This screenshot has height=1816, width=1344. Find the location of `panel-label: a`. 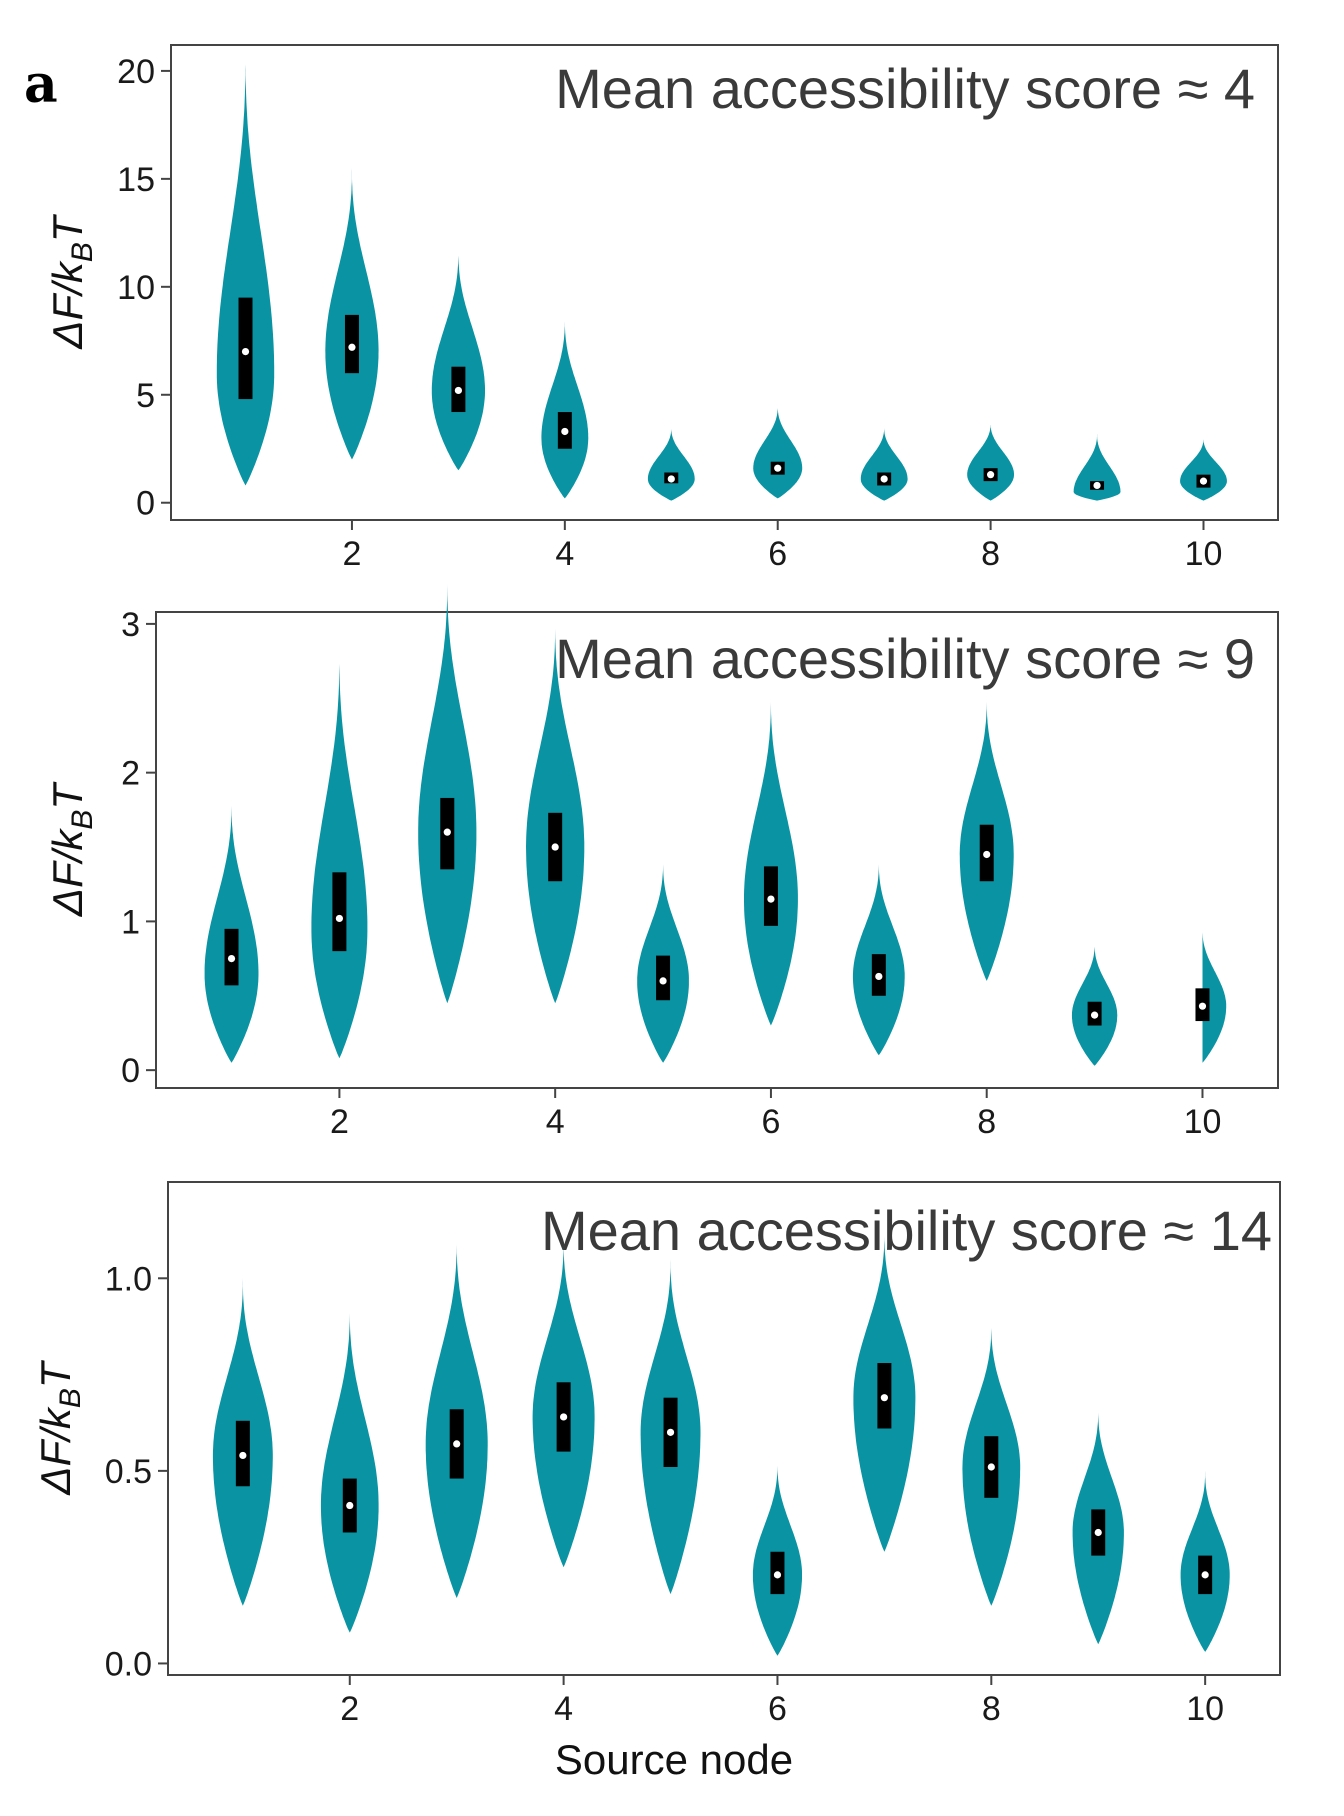

panel-label: a is located at coordinates (41, 84).